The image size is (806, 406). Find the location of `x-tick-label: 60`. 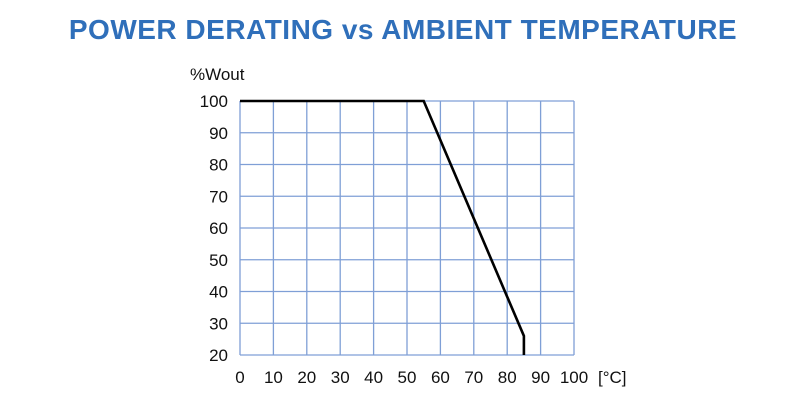

x-tick-label: 60 is located at coordinates (440, 377).